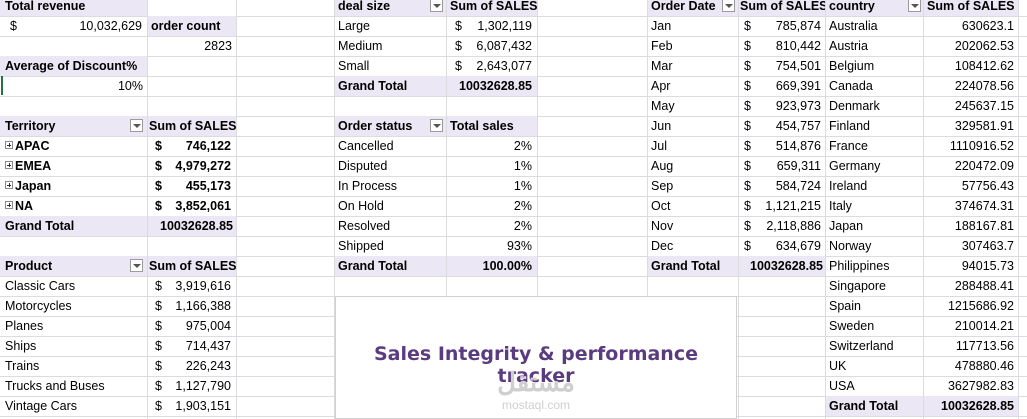 This screenshot has height=419, width=1027. What do you see at coordinates (136, 125) in the screenshot?
I see `territory-filter-dropdown-icon` at bounding box center [136, 125].